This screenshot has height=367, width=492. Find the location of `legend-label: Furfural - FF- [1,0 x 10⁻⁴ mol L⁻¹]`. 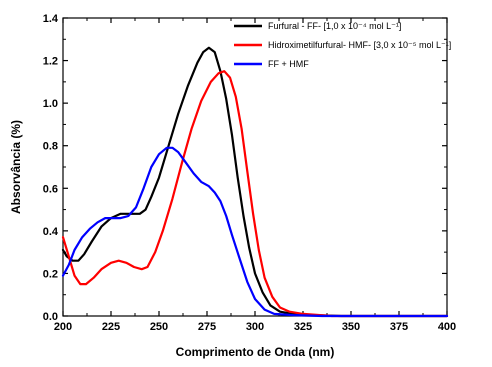

legend-label: Furfural - FF- [1,0 x 10⁻⁴ mol L⁻¹] is located at coordinates (334, 26).